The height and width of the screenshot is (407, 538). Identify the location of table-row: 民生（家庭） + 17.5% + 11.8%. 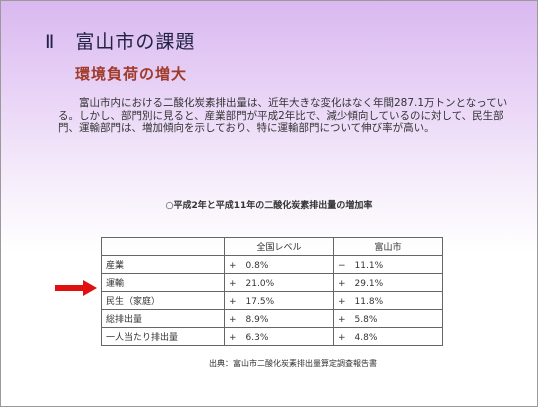
(272, 300).